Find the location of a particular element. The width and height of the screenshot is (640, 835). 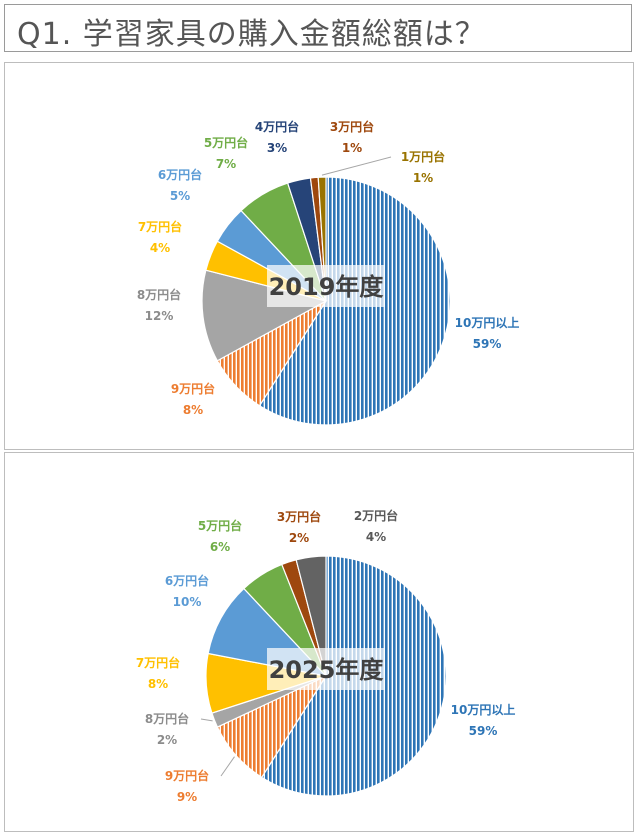

slice-percent-7万円台: 8% is located at coordinates (158, 684).